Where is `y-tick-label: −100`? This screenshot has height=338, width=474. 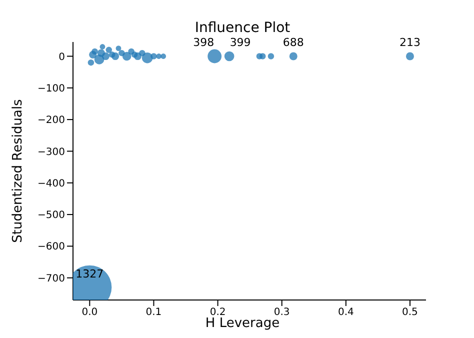
y-tick-label: −100 is located at coordinates (51, 88).